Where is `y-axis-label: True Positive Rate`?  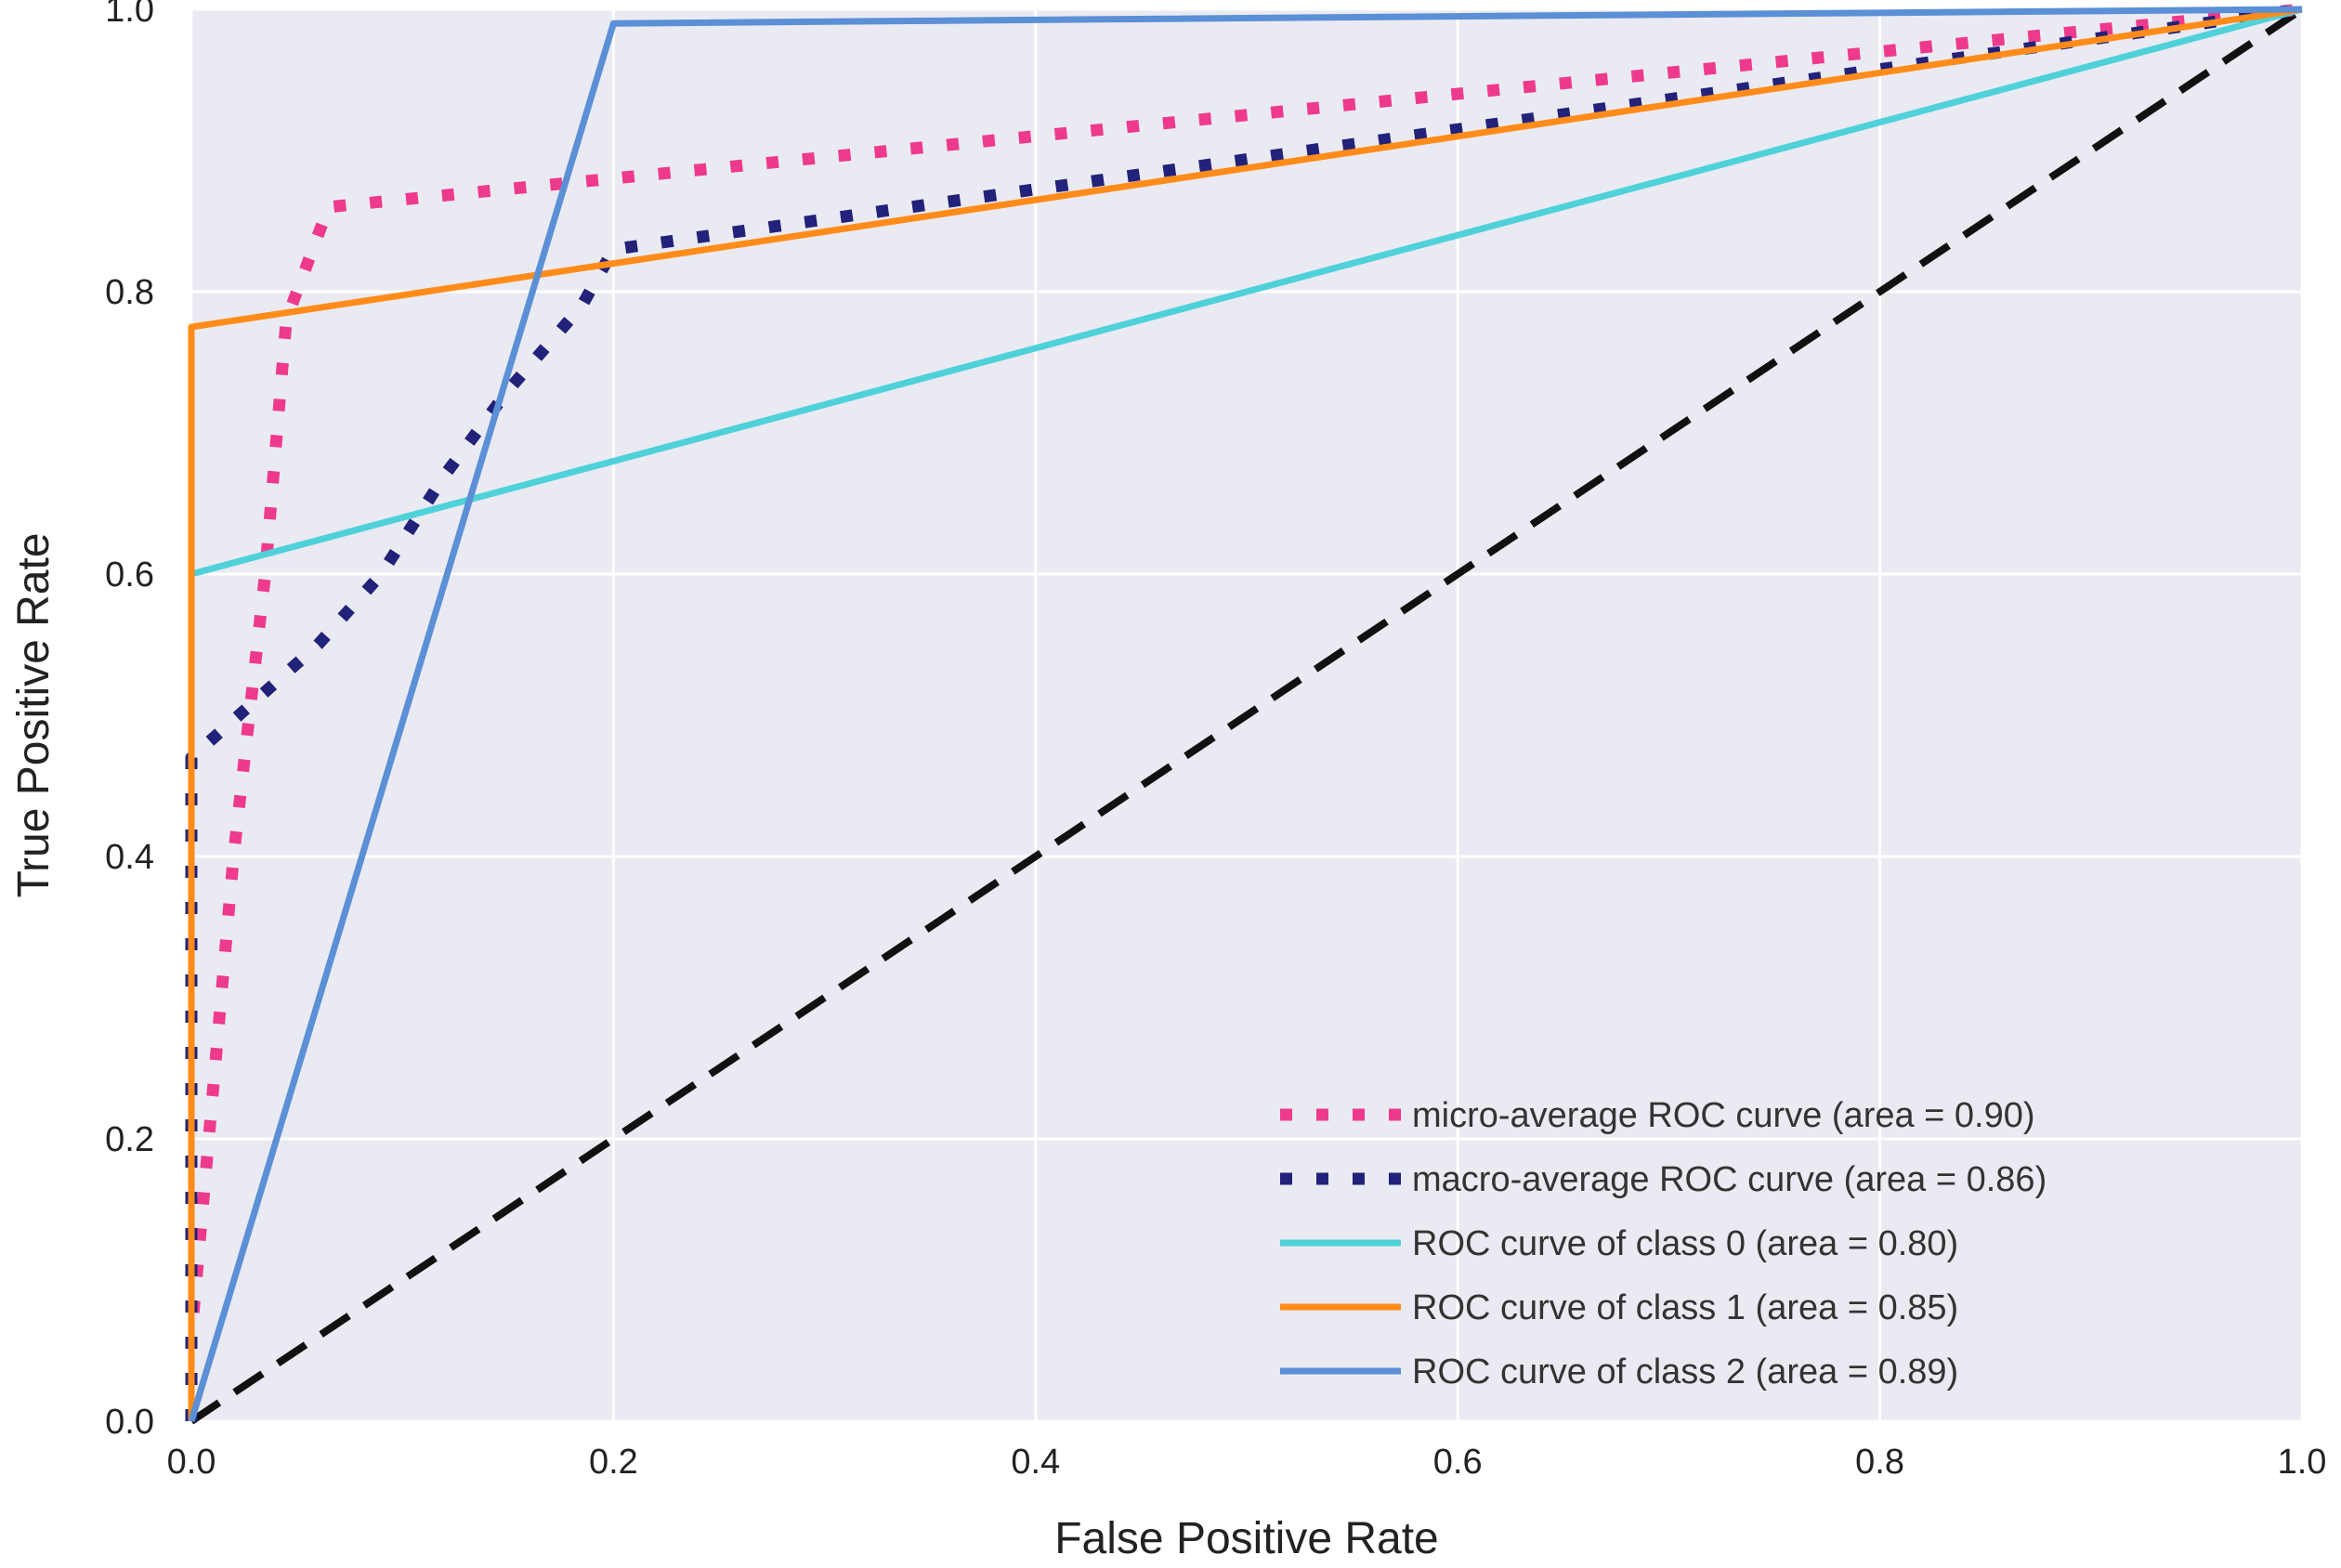 y-axis-label: True Positive Rate is located at coordinates (34, 714).